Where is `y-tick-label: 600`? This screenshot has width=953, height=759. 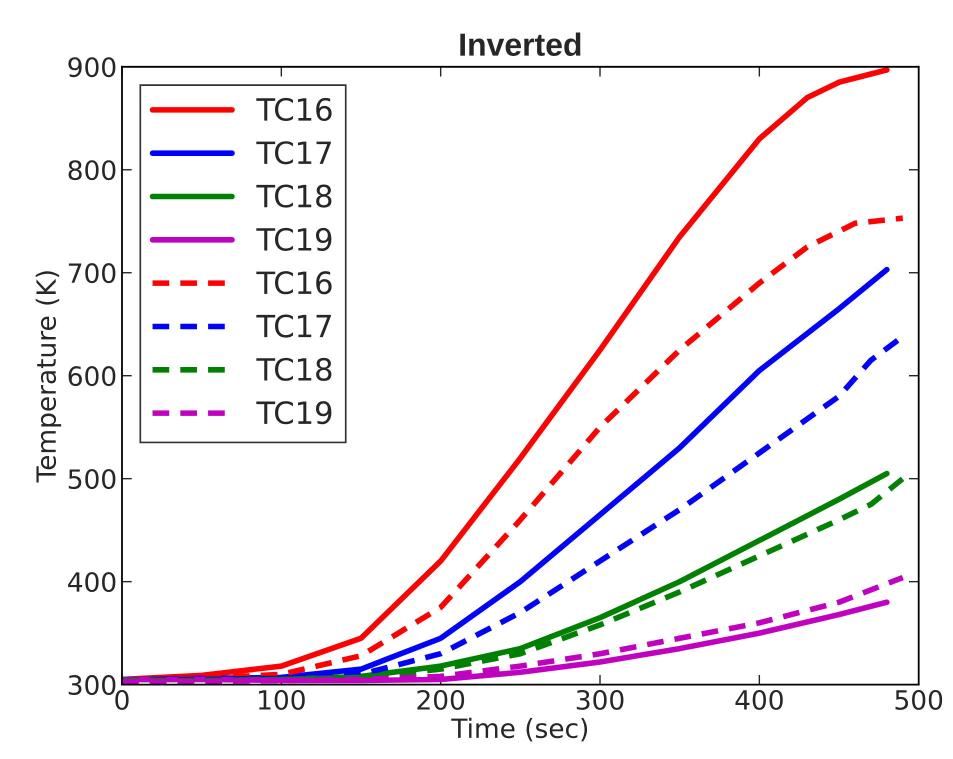
y-tick-label: 600 is located at coordinates (92, 376).